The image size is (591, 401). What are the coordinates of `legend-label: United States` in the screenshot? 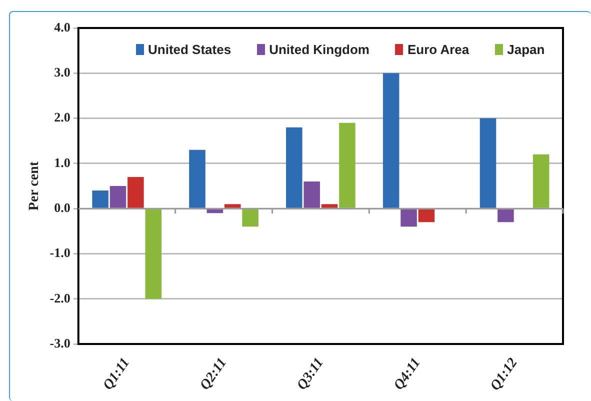 It's located at (190, 49).